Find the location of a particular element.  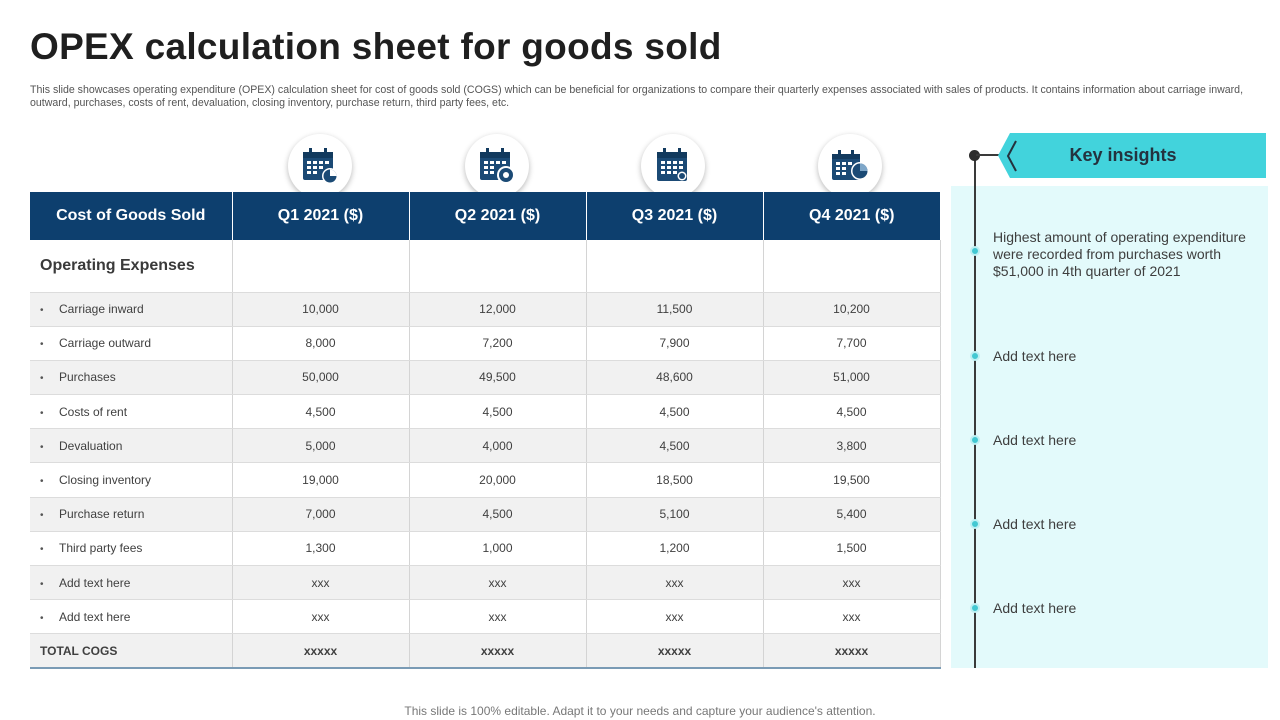

header-q4: Q4 2021 ($) is located at coordinates (851, 216).